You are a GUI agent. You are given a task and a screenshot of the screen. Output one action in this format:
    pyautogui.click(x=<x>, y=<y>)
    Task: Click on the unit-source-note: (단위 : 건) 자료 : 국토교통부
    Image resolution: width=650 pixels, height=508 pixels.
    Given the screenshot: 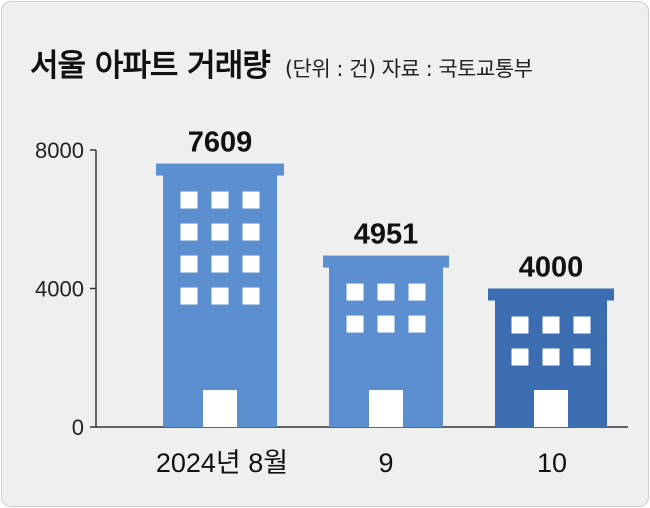 What is the action you would take?
    pyautogui.click(x=408, y=69)
    